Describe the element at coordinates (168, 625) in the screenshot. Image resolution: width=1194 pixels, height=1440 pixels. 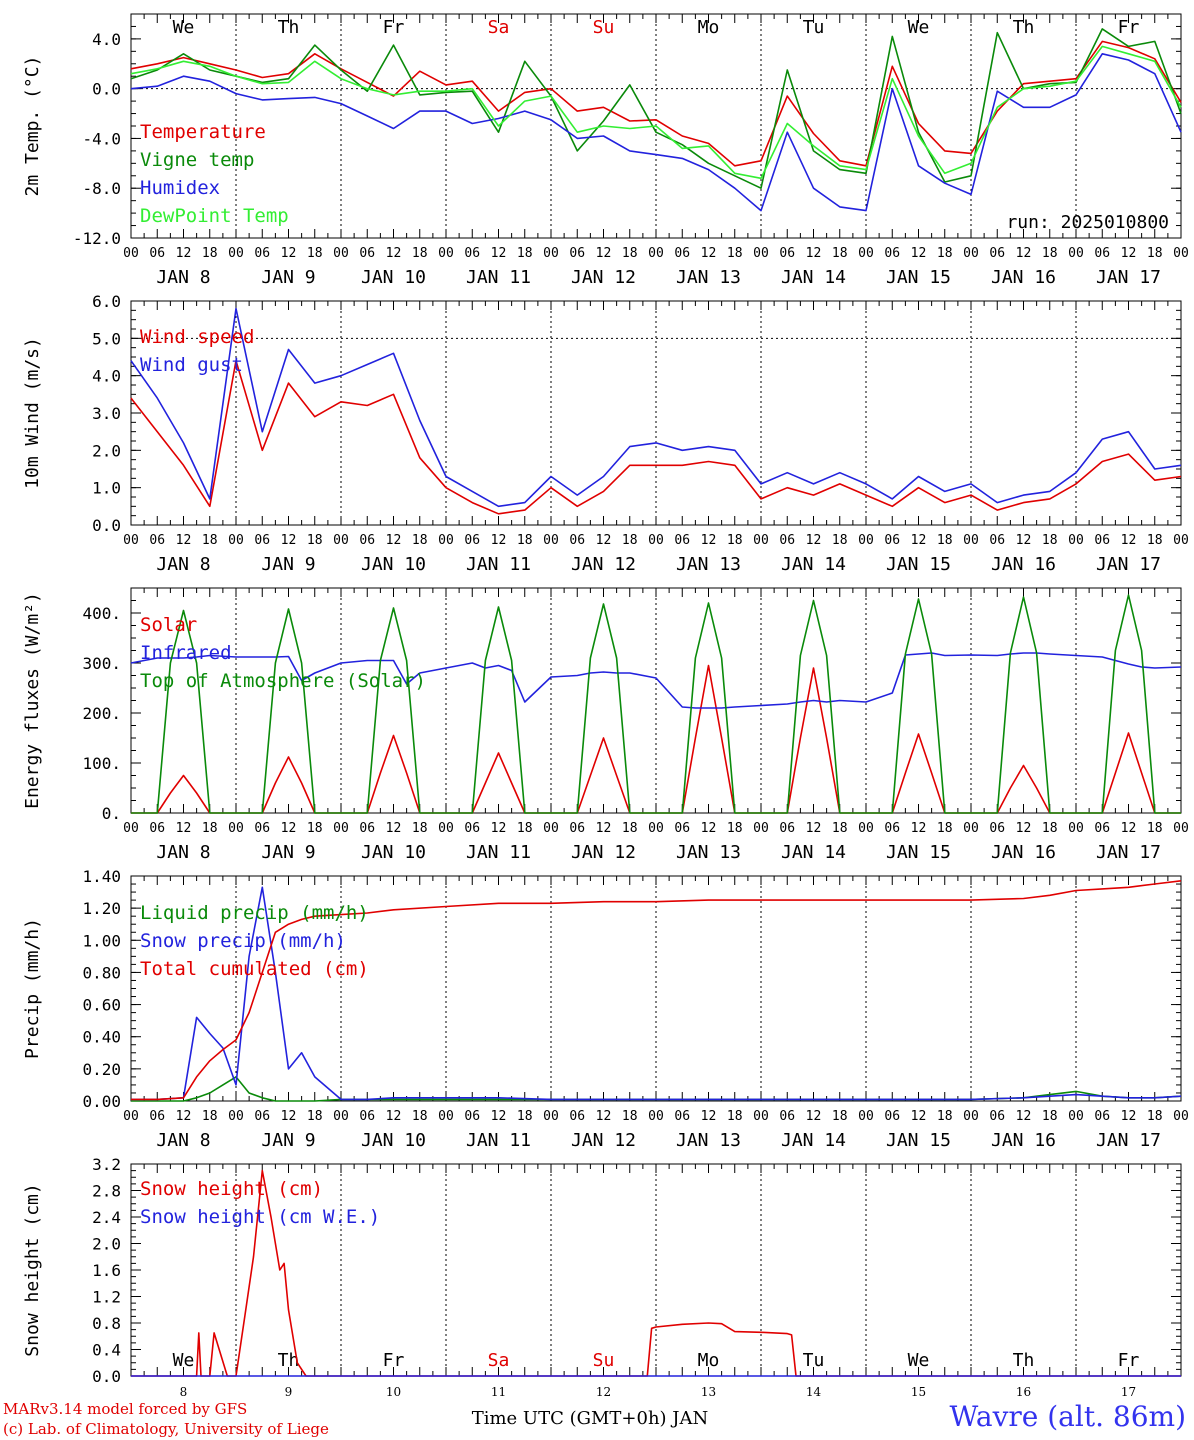
I see `legend-entry: Solar` at that location.